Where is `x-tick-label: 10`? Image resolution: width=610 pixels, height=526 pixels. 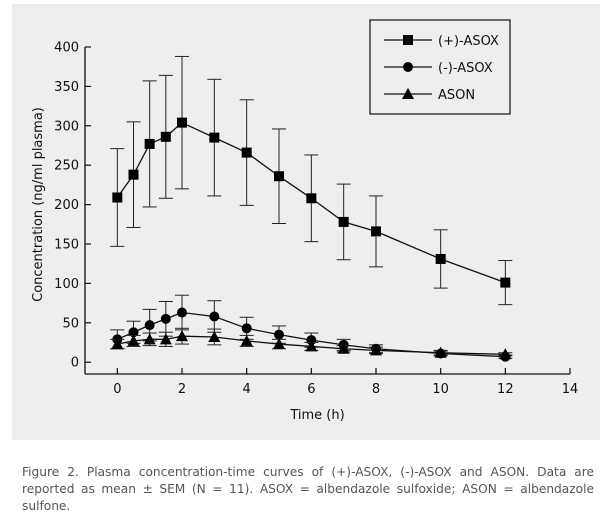 x-tick-label: 10 is located at coordinates (440, 389).